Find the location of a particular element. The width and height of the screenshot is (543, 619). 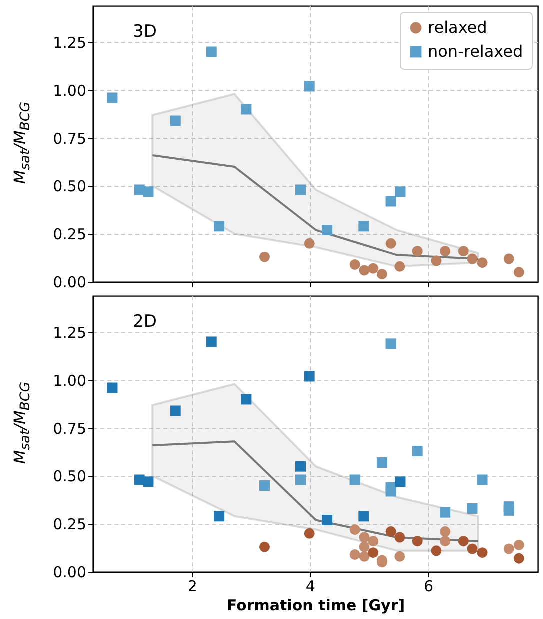

legend-label: relaxed is located at coordinates (458, 27).